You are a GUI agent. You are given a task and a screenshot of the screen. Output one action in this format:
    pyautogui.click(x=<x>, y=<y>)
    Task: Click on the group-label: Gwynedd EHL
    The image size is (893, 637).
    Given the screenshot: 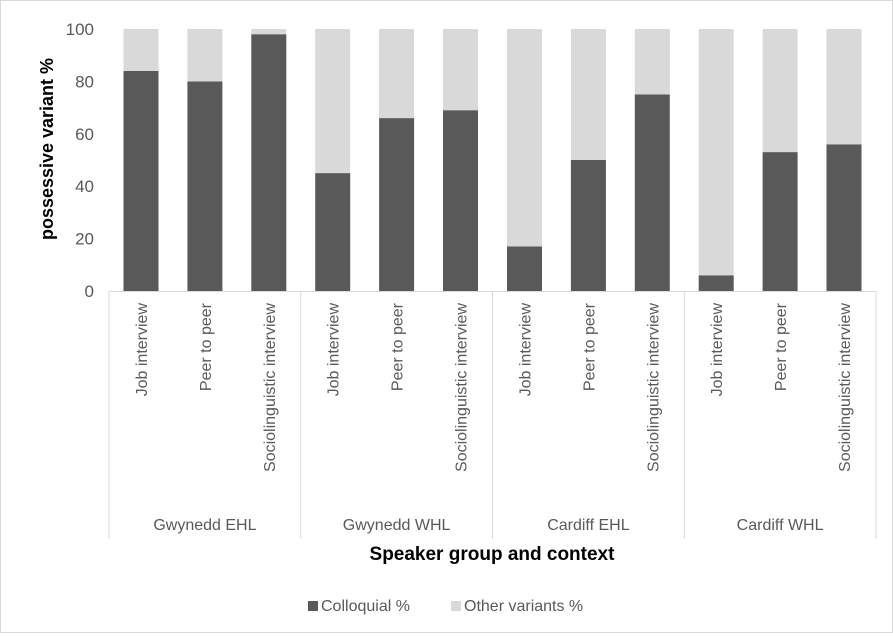 What is the action you would take?
    pyautogui.click(x=204, y=525)
    